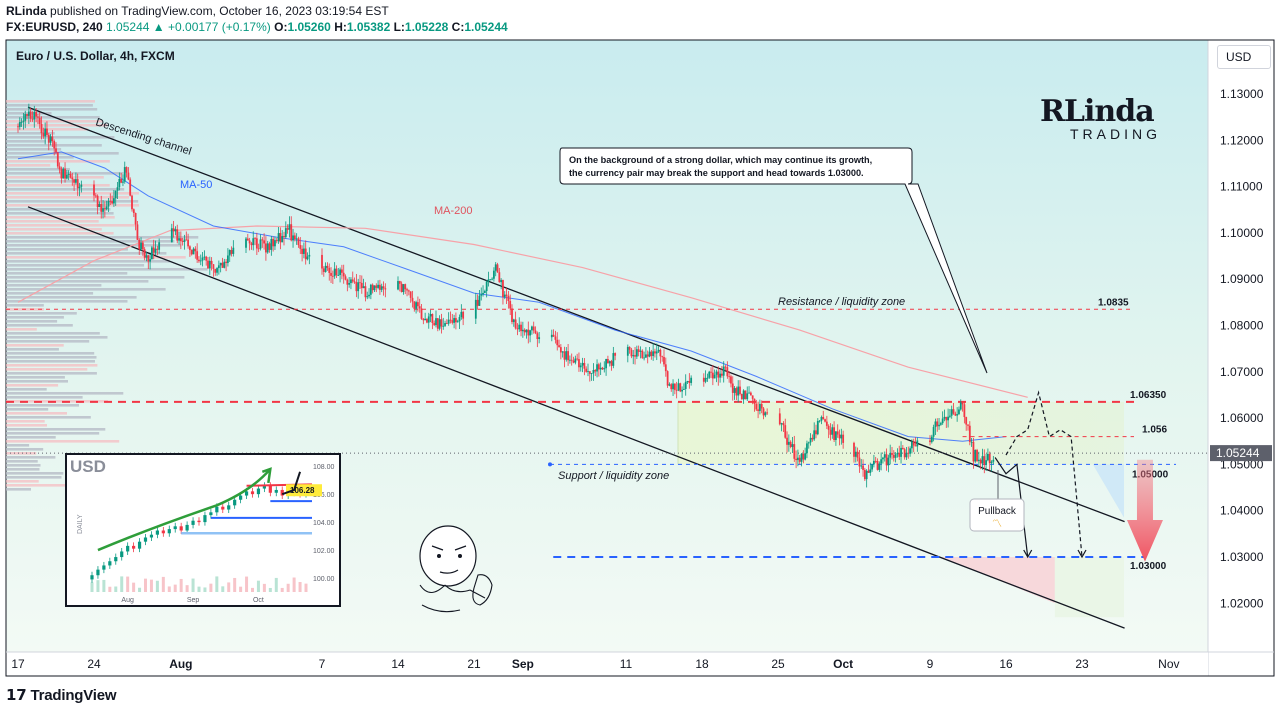 The height and width of the screenshot is (712, 1280). Describe the element at coordinates (1244, 57) in the screenshot. I see `currency-button: USD` at that location.